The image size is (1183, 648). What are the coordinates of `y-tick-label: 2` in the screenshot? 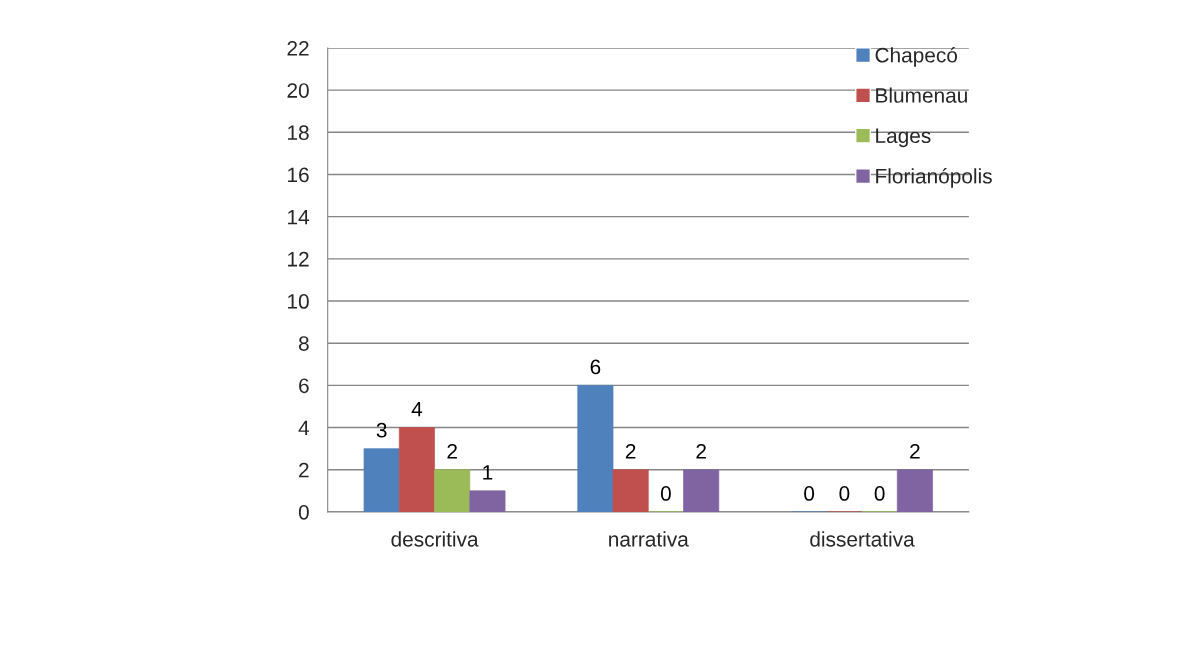 It's located at (304, 470).